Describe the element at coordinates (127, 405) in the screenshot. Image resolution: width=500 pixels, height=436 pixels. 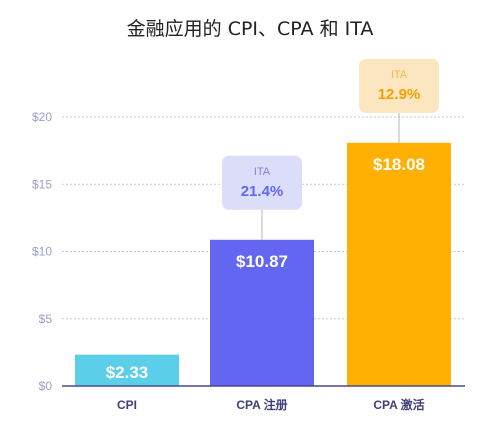
I see `x-tick-label: CPI` at that location.